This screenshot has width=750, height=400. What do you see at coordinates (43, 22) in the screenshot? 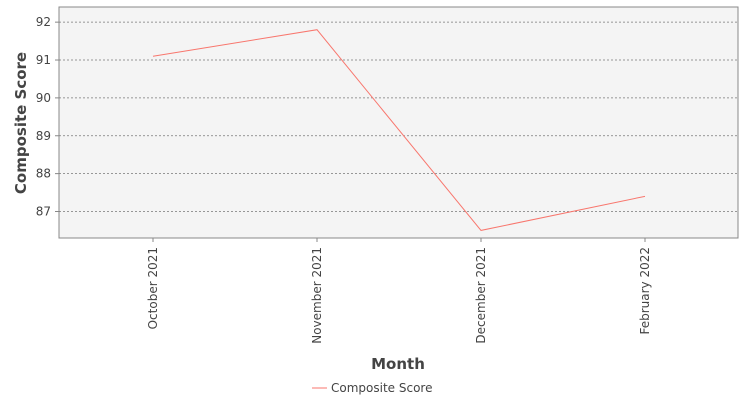
I see `y-tick-label: 92` at bounding box center [43, 22].